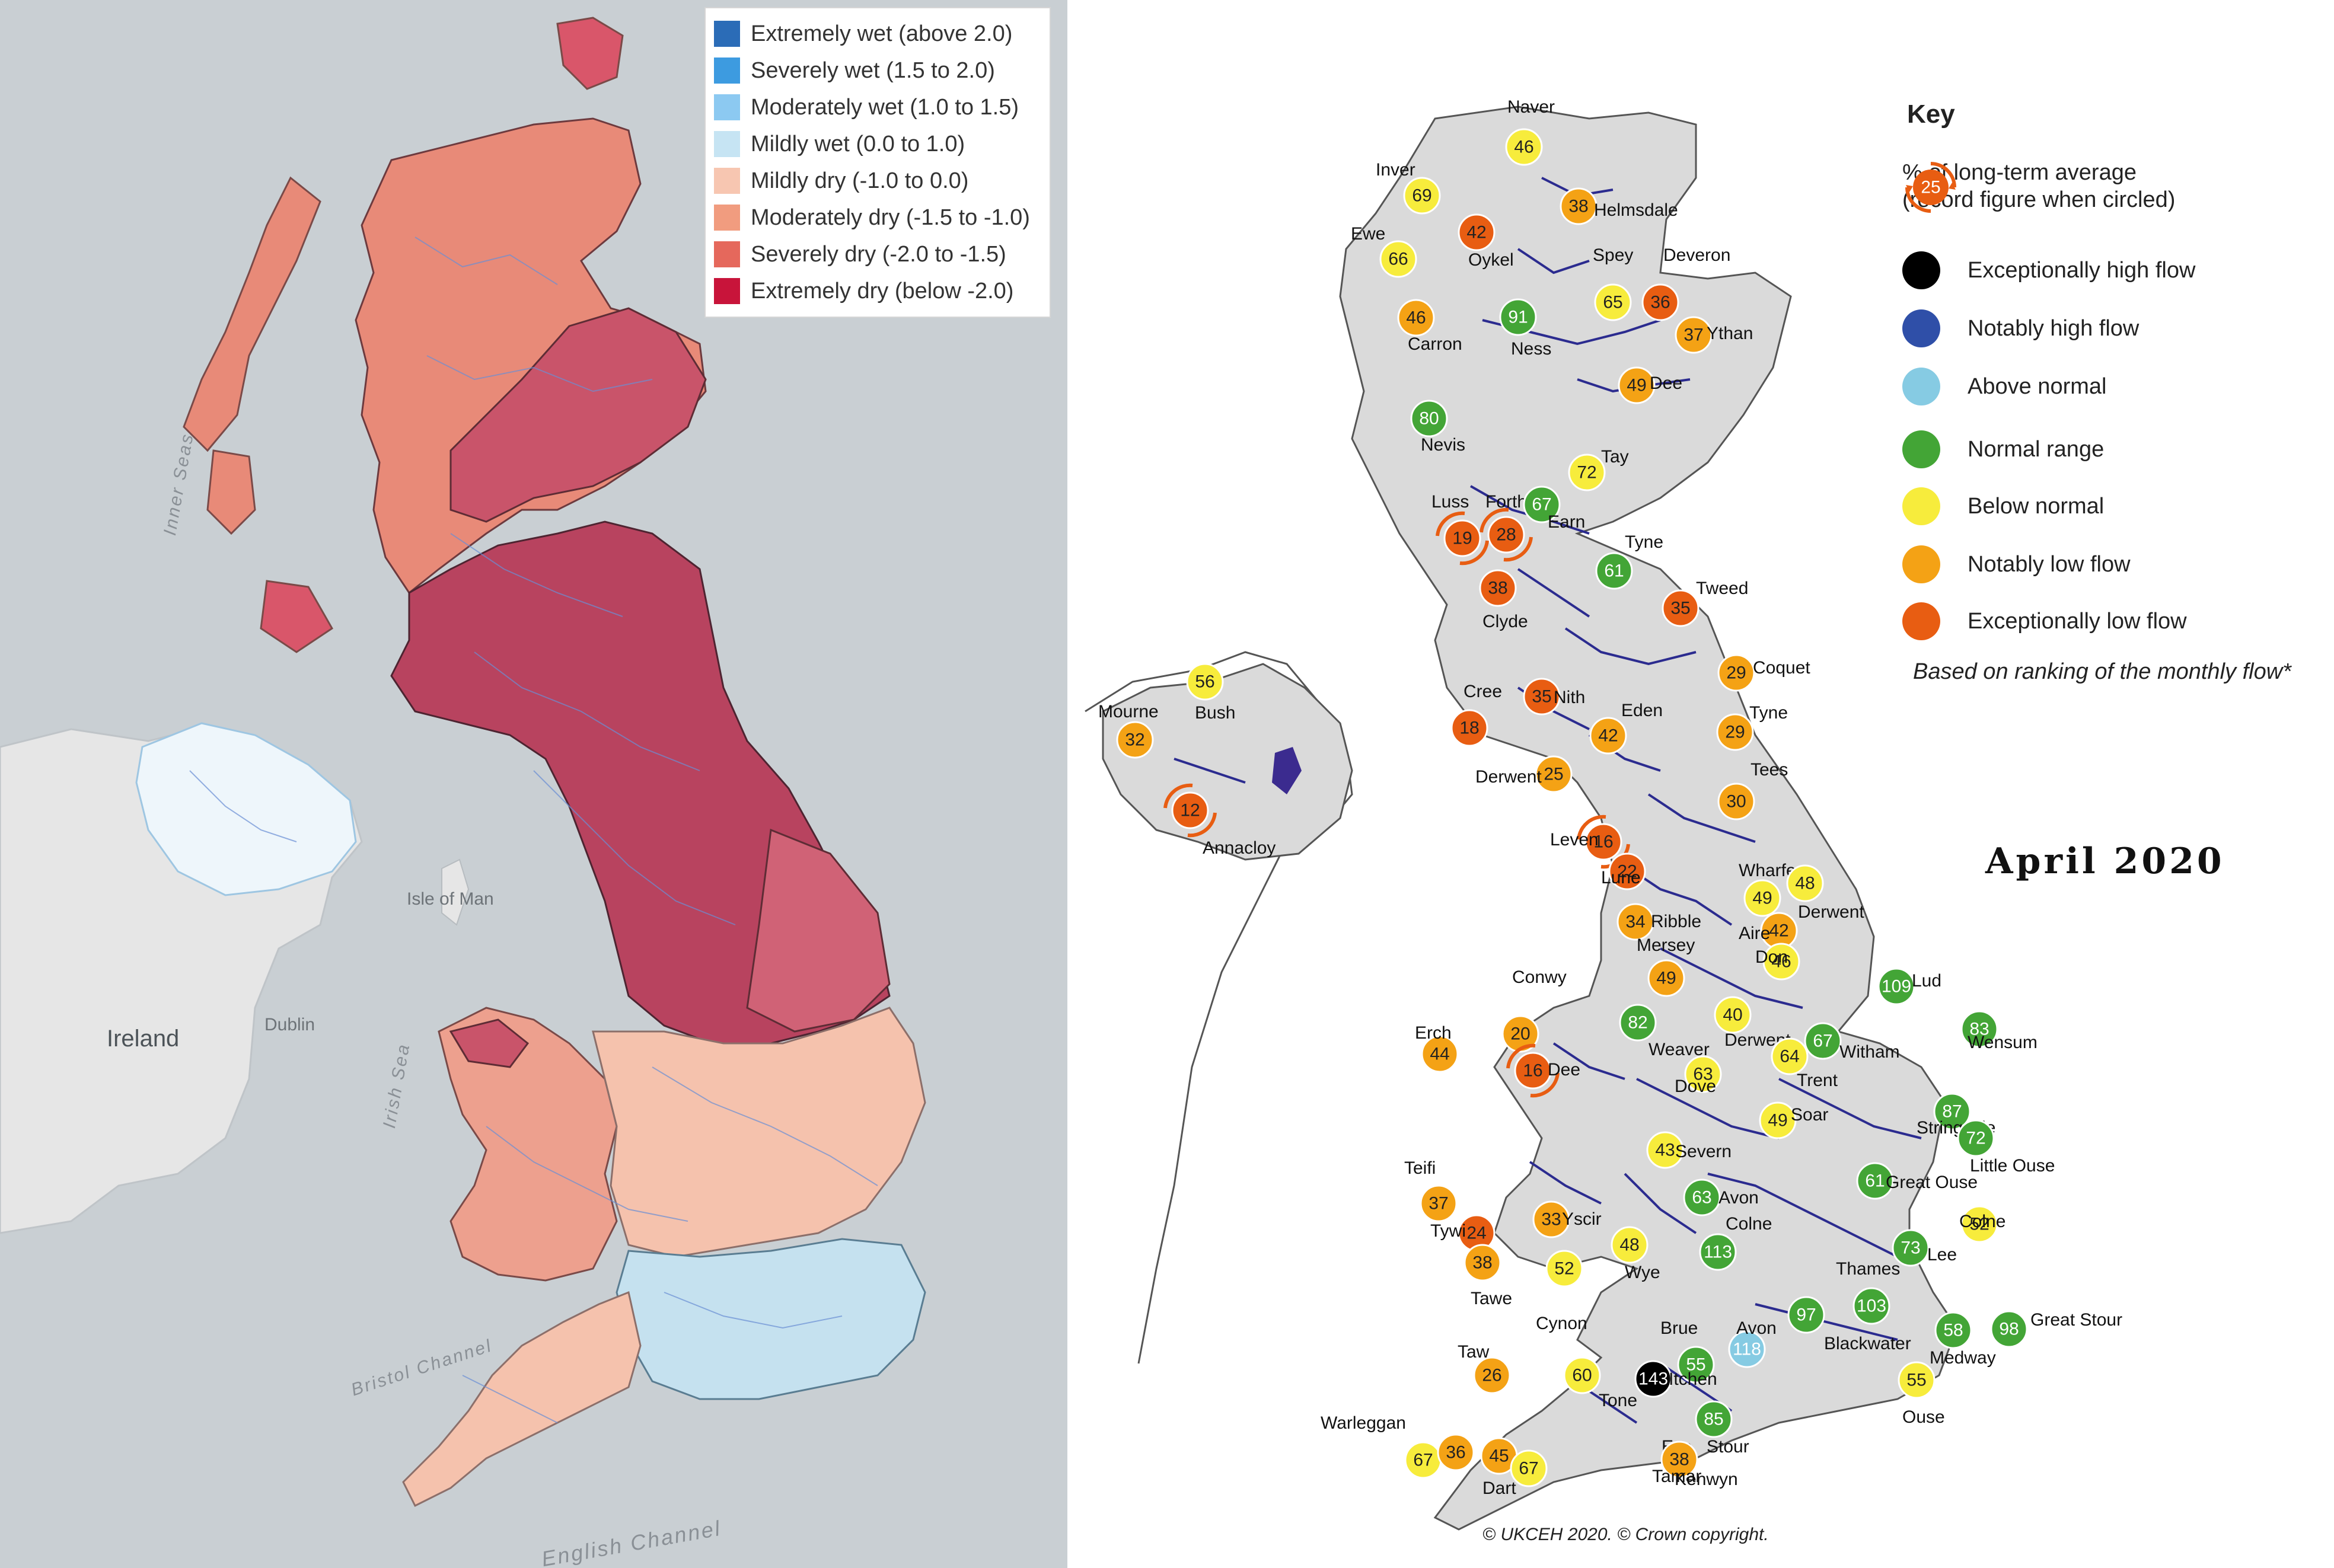  Describe the element at coordinates (1931, 114) in the screenshot. I see `key-title: Key` at that location.